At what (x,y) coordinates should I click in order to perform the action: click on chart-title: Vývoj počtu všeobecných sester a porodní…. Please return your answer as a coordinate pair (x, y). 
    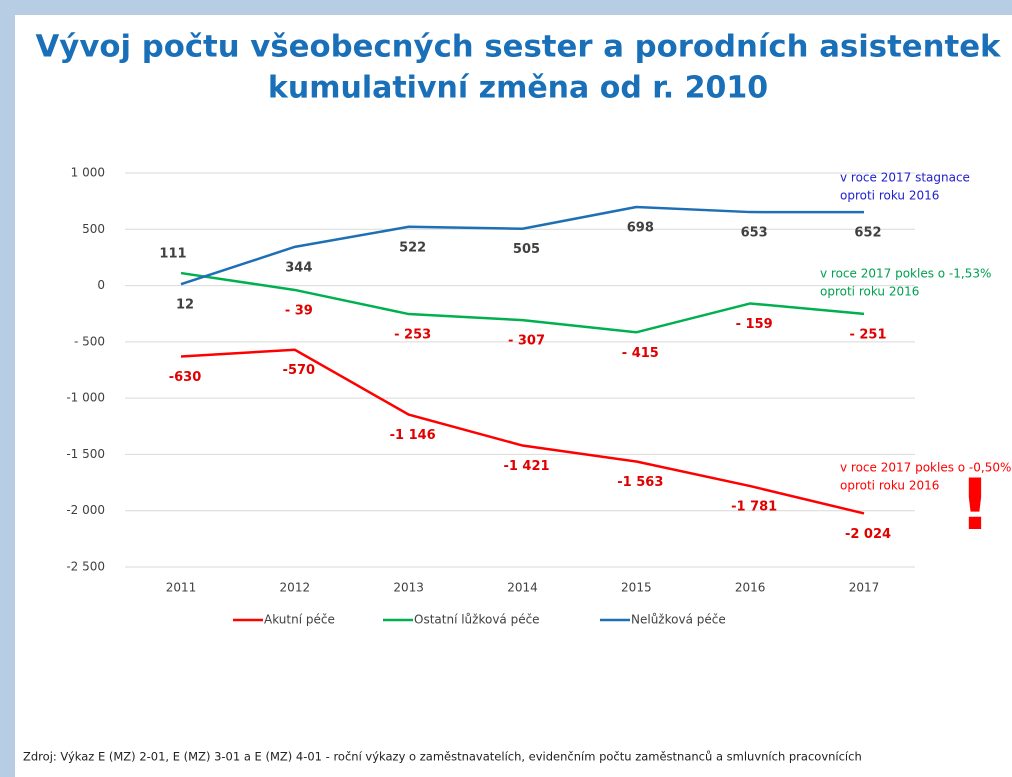
    Looking at the image, I should click on (519, 47).